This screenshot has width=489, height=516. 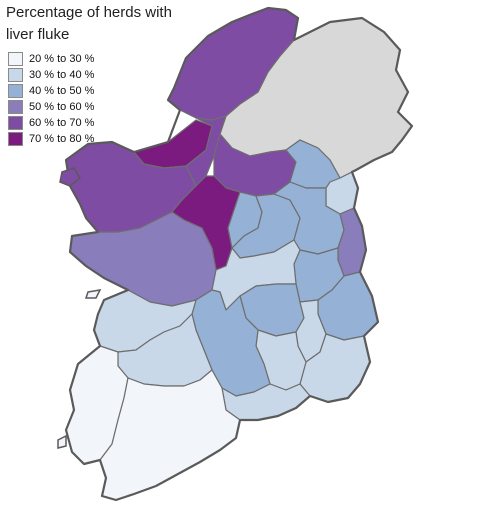 I want to click on legend-item: 20 % to 30 %, so click(x=51, y=59).